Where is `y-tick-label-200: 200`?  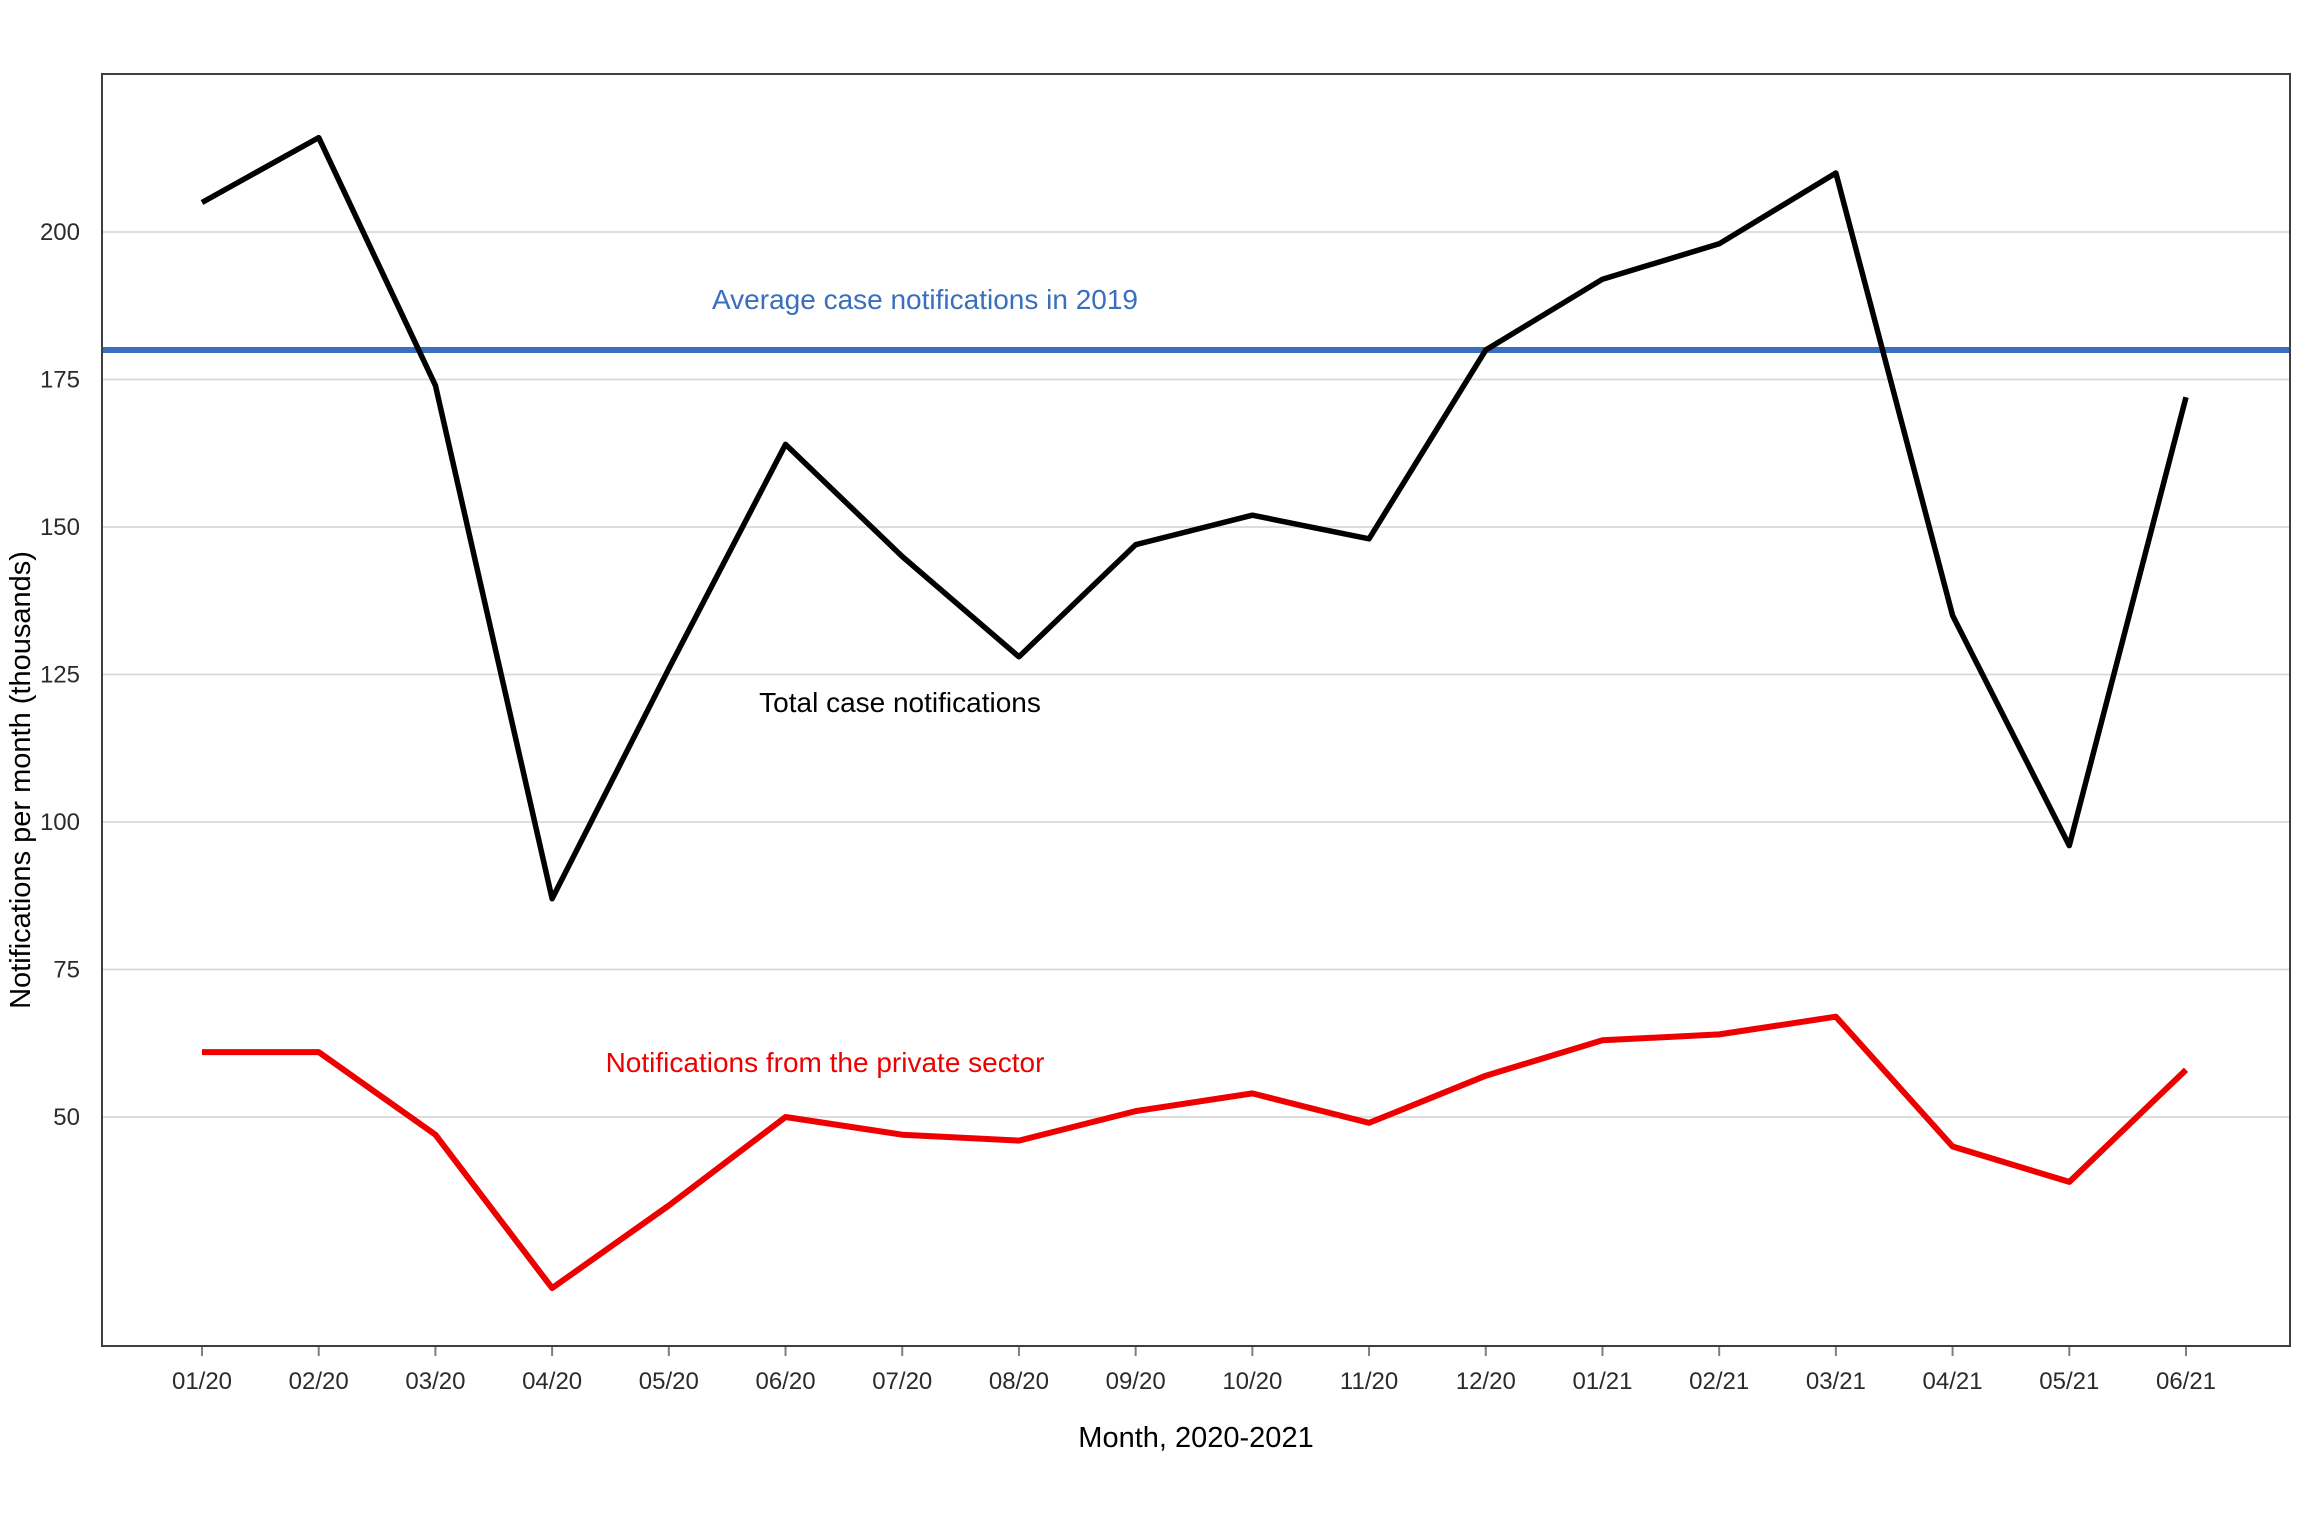 y-tick-label-200: 200 is located at coordinates (60, 232).